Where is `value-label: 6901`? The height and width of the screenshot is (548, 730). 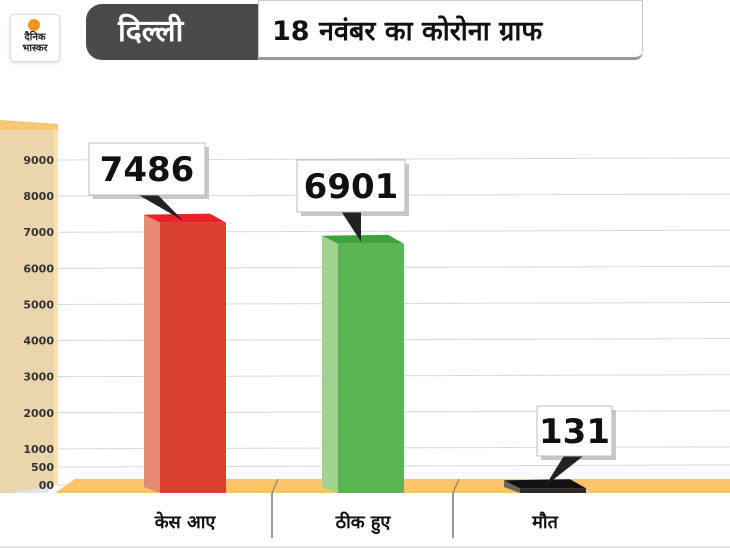 value-label: 6901 is located at coordinates (351, 187).